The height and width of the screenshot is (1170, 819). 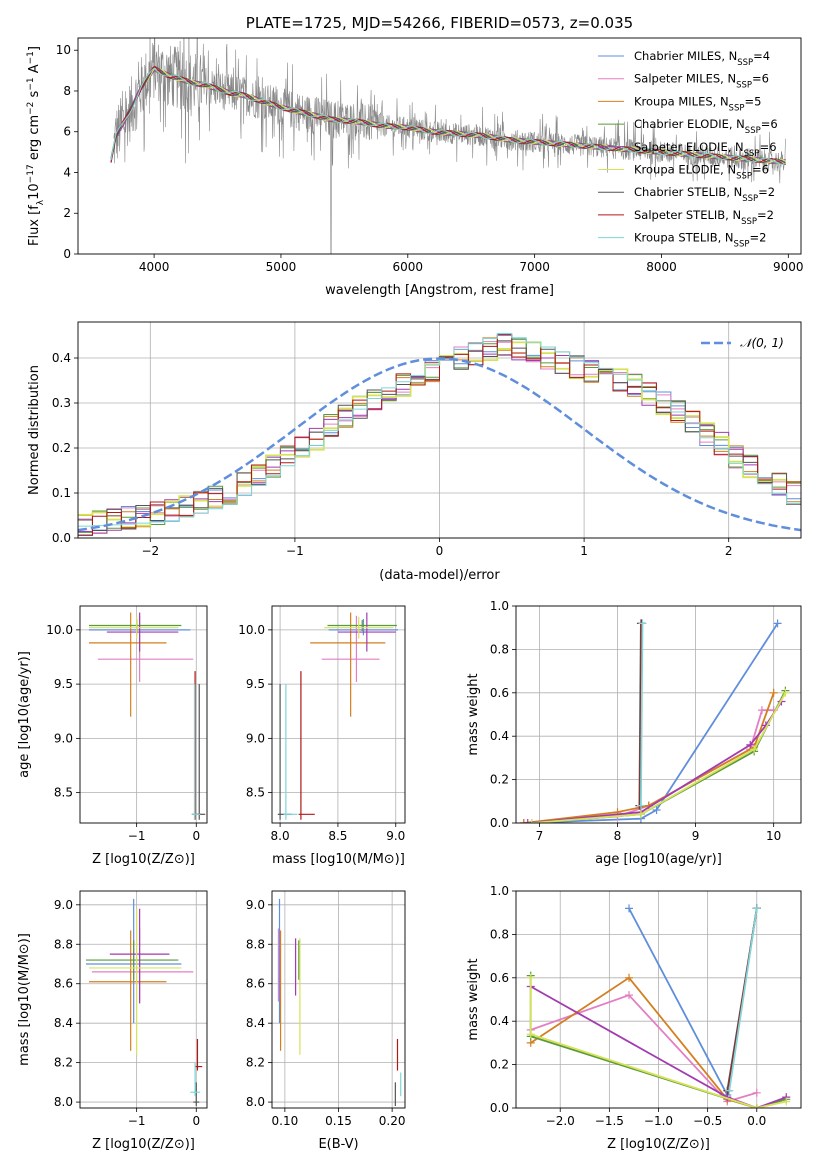 I want to click on y-axis-label-part: λ, so click(x=41, y=202).